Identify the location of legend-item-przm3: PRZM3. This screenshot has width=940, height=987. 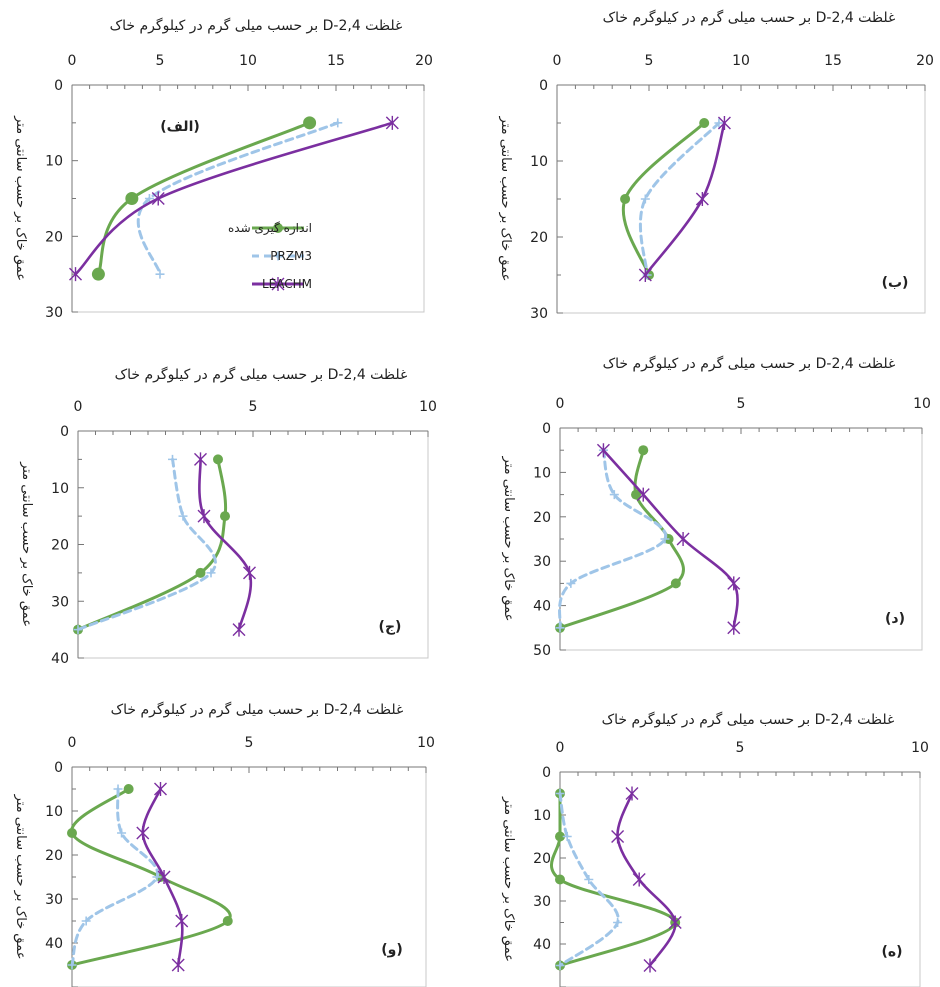
(282, 256).